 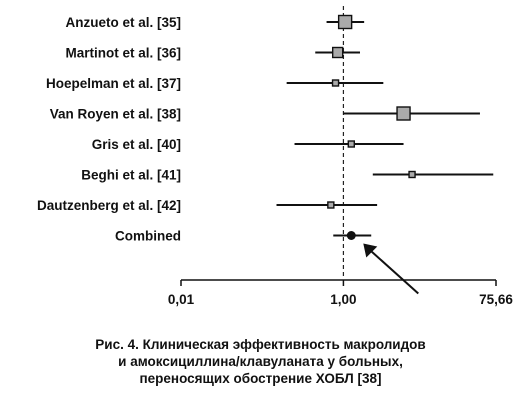 I want to click on caption-line-2: и амоксициллина/клавуланата у больных,, so click(x=260, y=361).